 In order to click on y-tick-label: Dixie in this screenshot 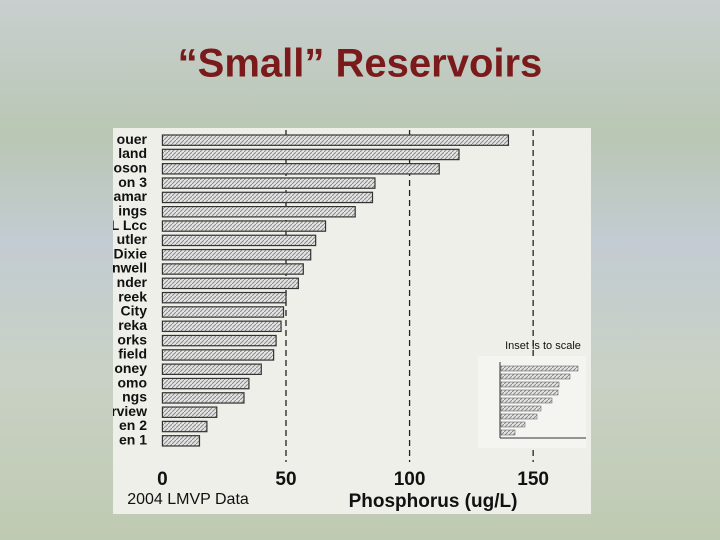, I will do `click(131, 253)`.